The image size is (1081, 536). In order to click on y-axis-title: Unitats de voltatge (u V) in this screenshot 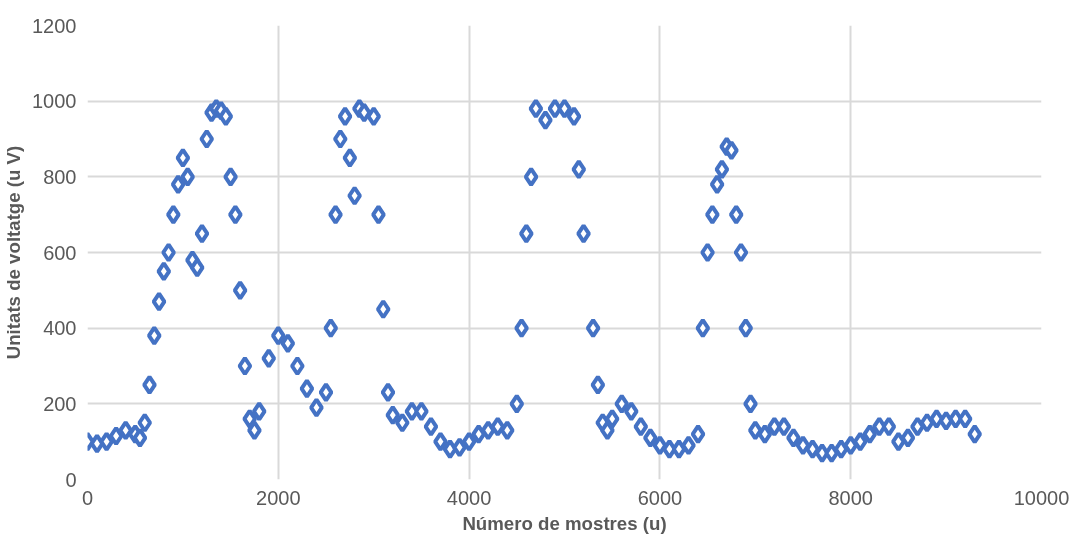, I will do `click(14, 252)`.